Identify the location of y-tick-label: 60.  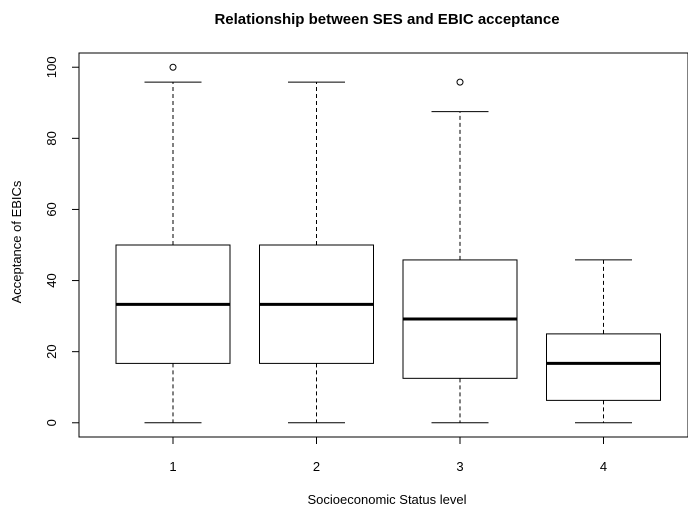
(51, 209).